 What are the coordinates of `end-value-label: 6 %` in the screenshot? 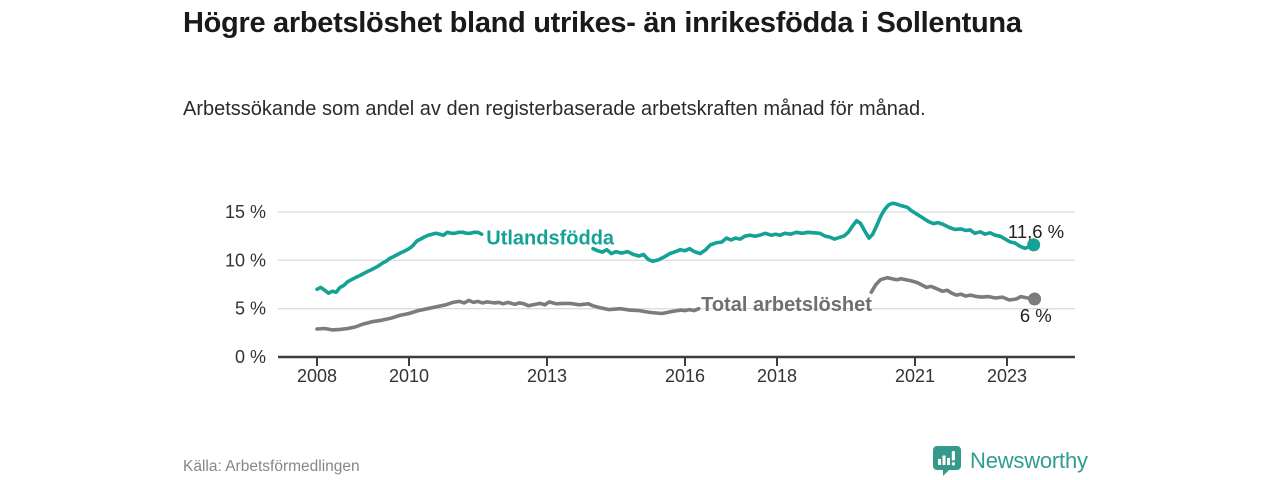 It's located at (1036, 315).